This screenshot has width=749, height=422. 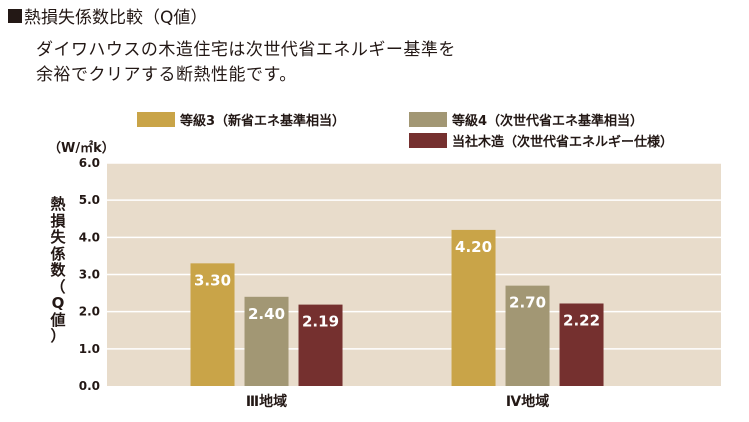 I want to click on bar-value-label: 2.22, so click(x=581, y=320).